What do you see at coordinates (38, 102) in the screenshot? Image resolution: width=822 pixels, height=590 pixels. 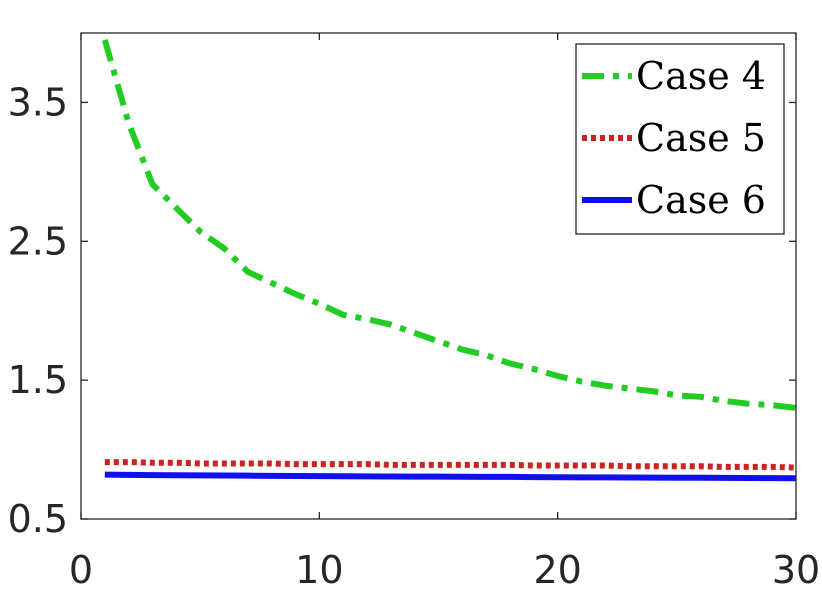 I see `y-tick-label: 3.5` at bounding box center [38, 102].